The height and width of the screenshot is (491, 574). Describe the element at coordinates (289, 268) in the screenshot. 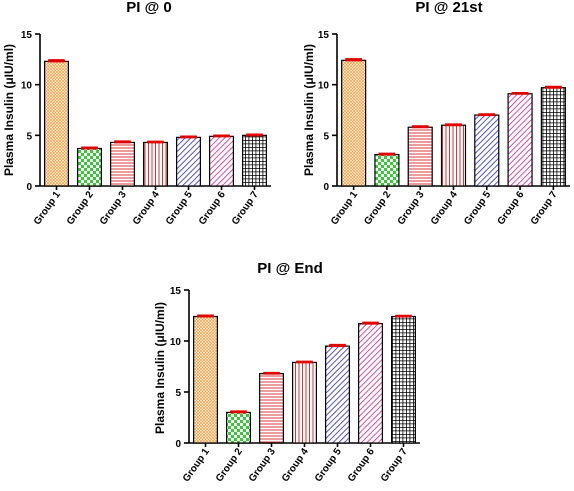

I see `chart-title: PI @ End` at that location.